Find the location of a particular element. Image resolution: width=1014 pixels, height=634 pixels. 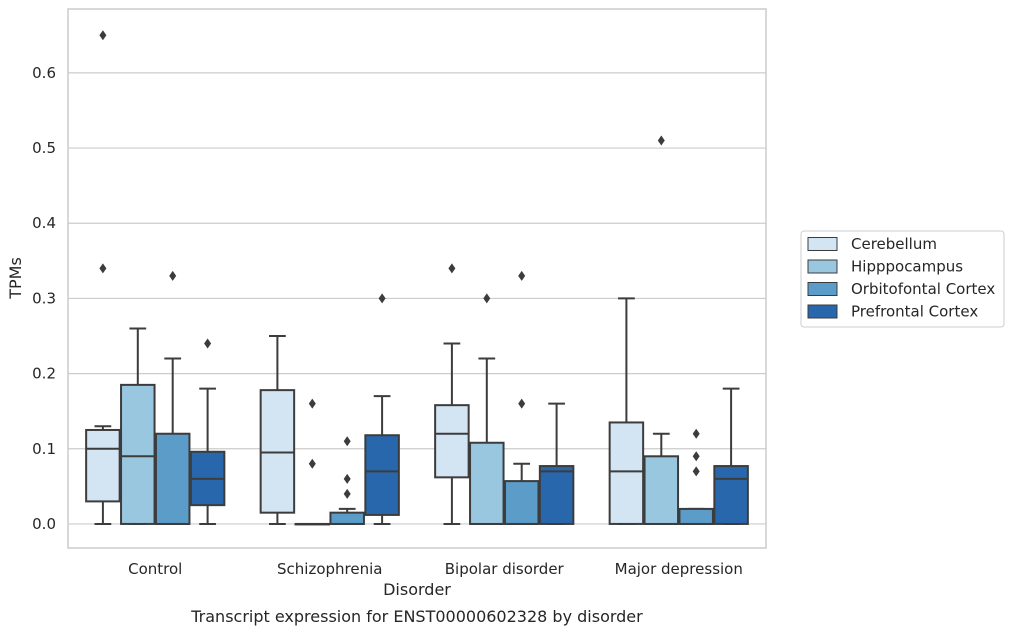

y-tick-label: 0.3 is located at coordinates (44, 298).